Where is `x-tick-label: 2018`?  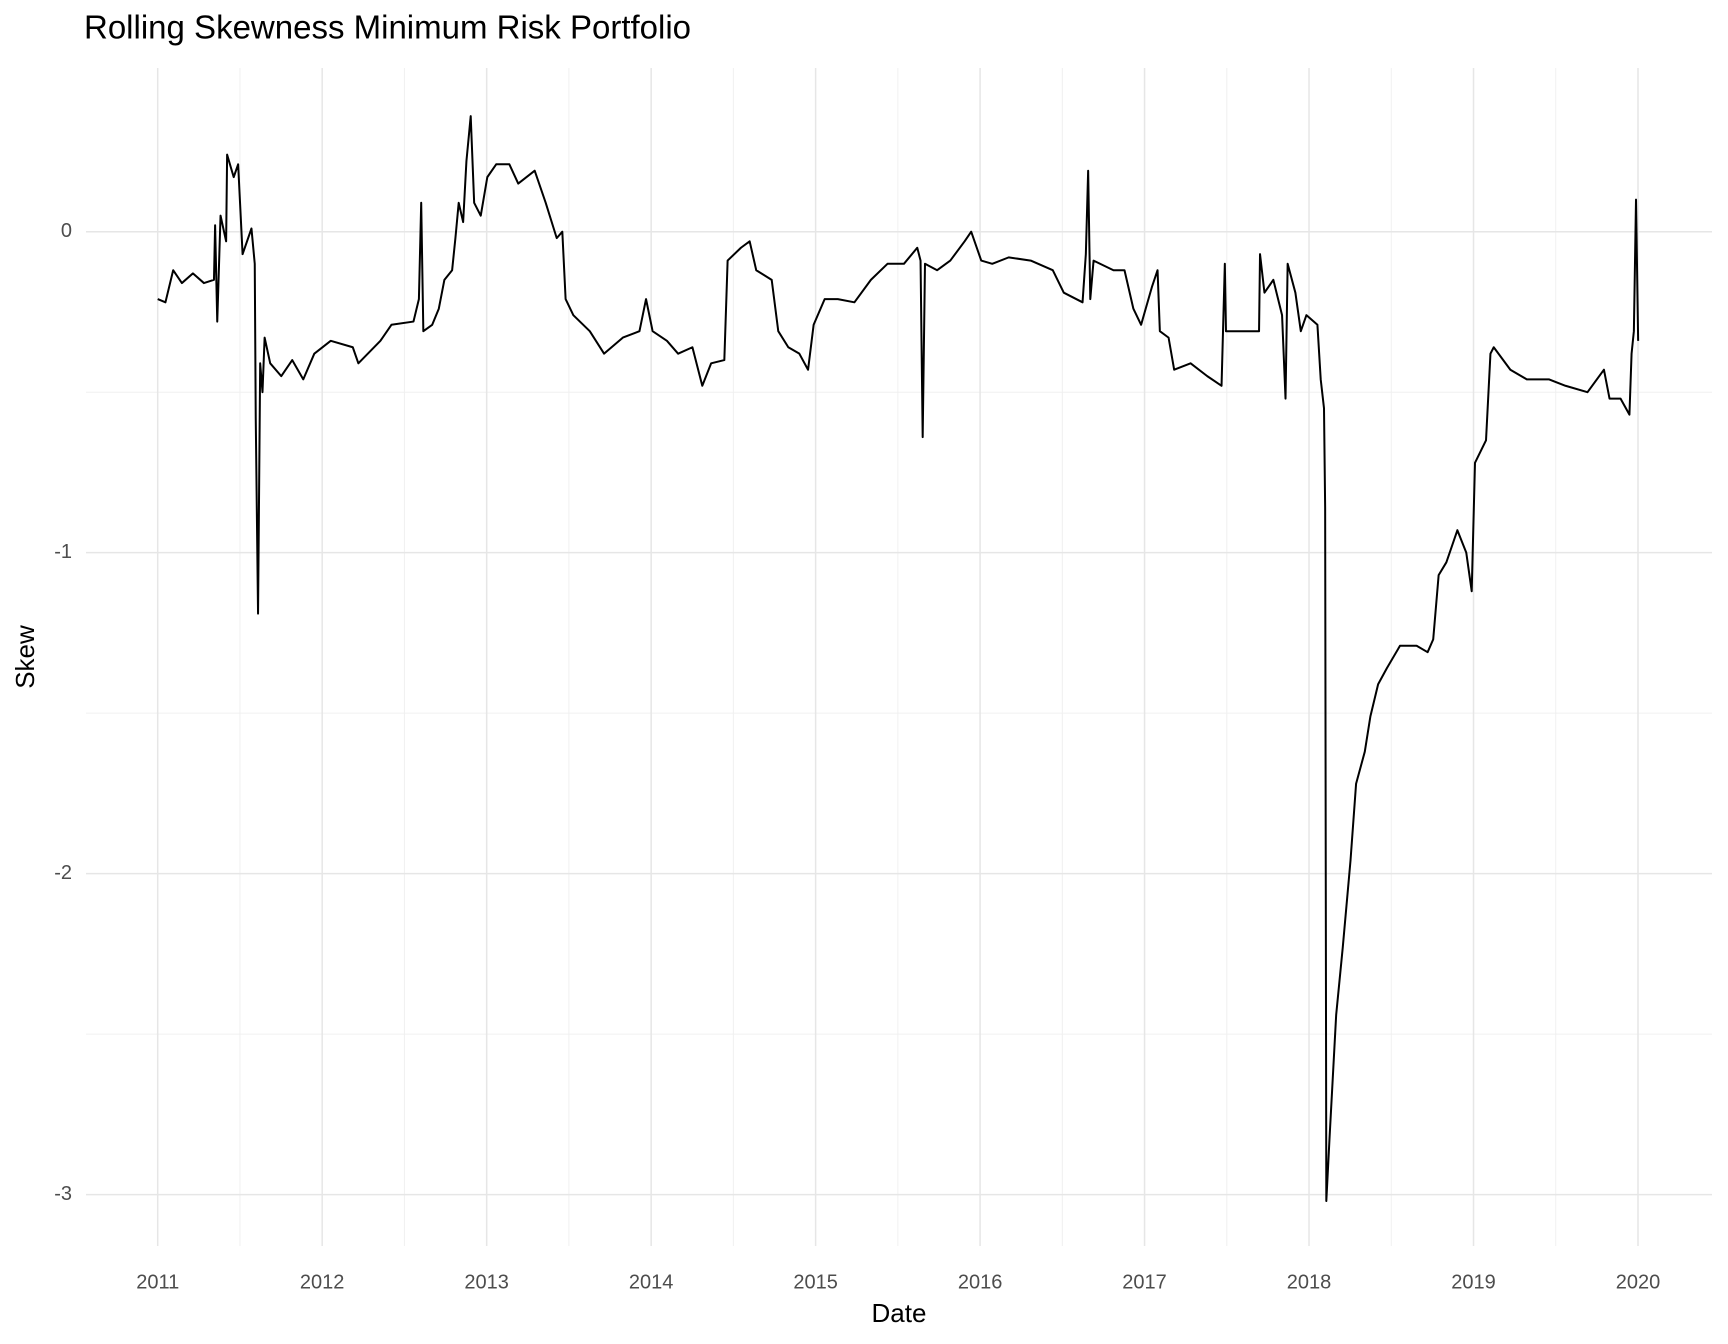
x-tick-label: 2018 is located at coordinates (1309, 1282).